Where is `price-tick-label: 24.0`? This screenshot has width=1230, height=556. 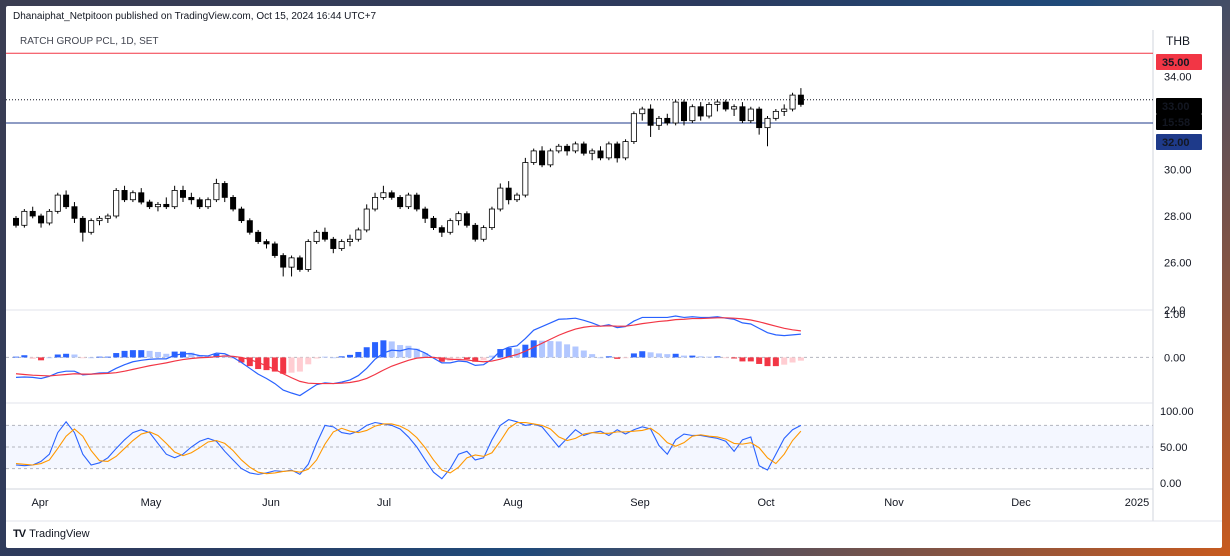
price-tick-label: 24.0 is located at coordinates (1174, 311).